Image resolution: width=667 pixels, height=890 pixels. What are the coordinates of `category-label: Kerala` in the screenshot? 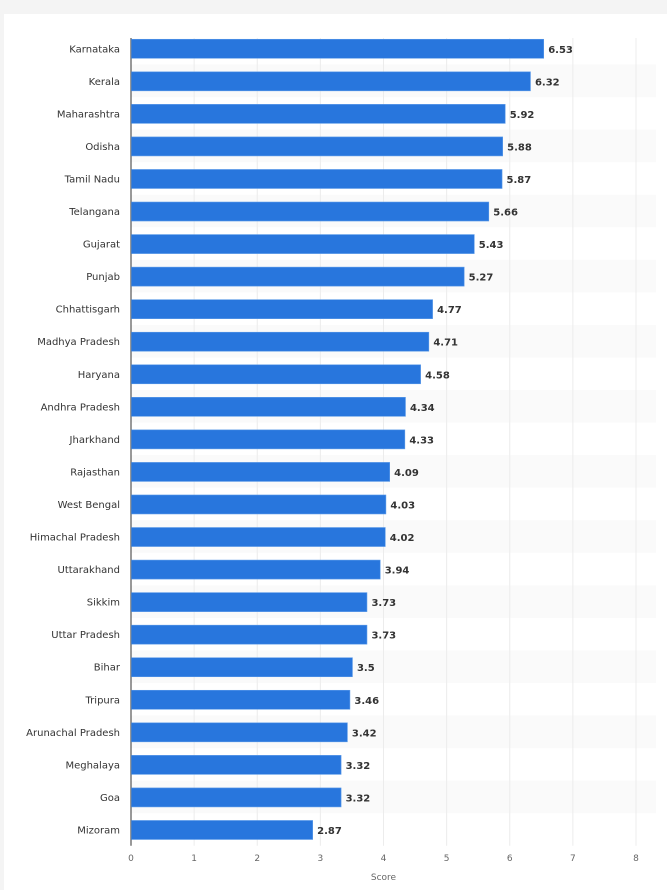 It's located at (104, 82).